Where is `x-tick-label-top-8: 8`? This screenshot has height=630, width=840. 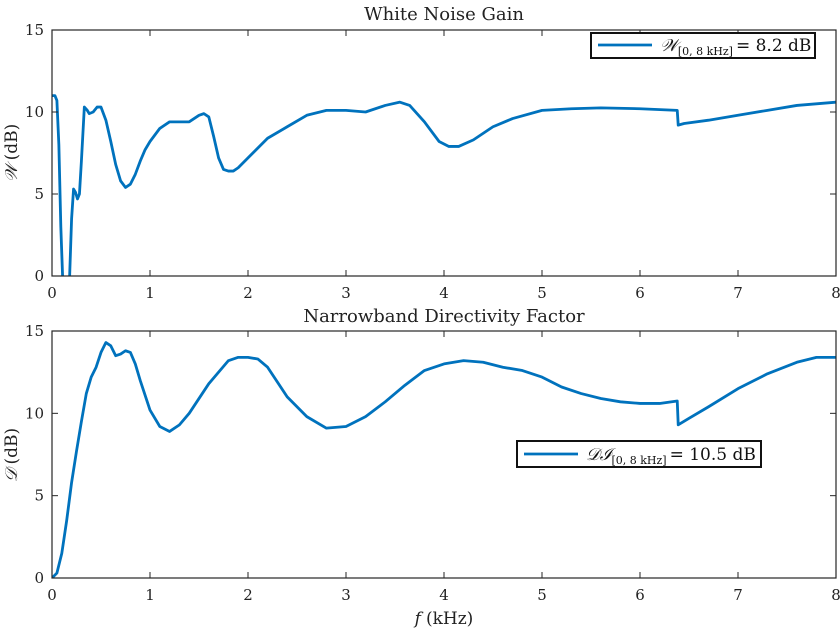 x-tick-label-top-8: 8 is located at coordinates (835, 293).